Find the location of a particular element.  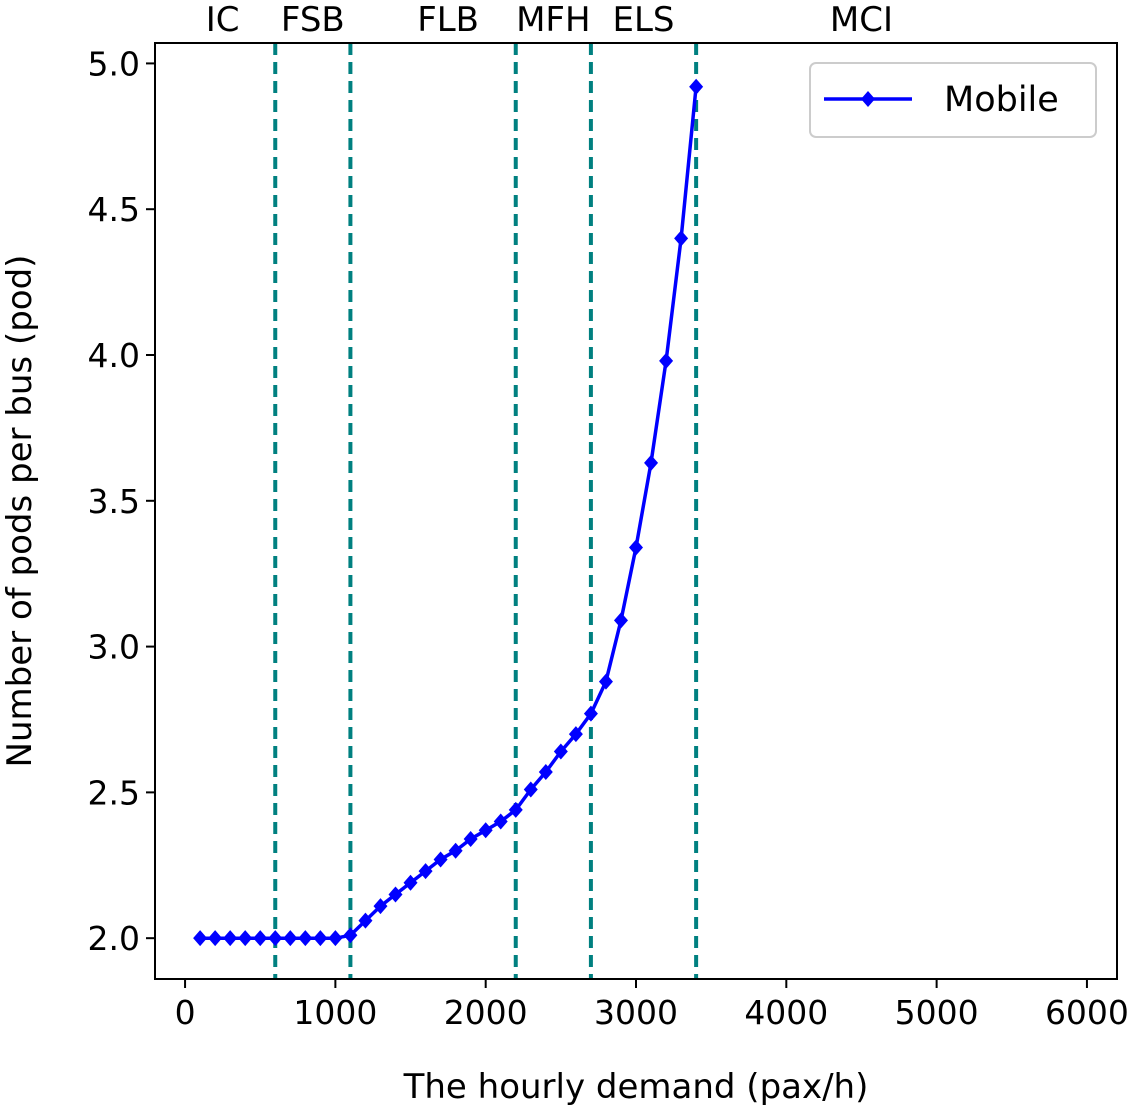

y-tick-label: 2.0 is located at coordinates (114, 938).